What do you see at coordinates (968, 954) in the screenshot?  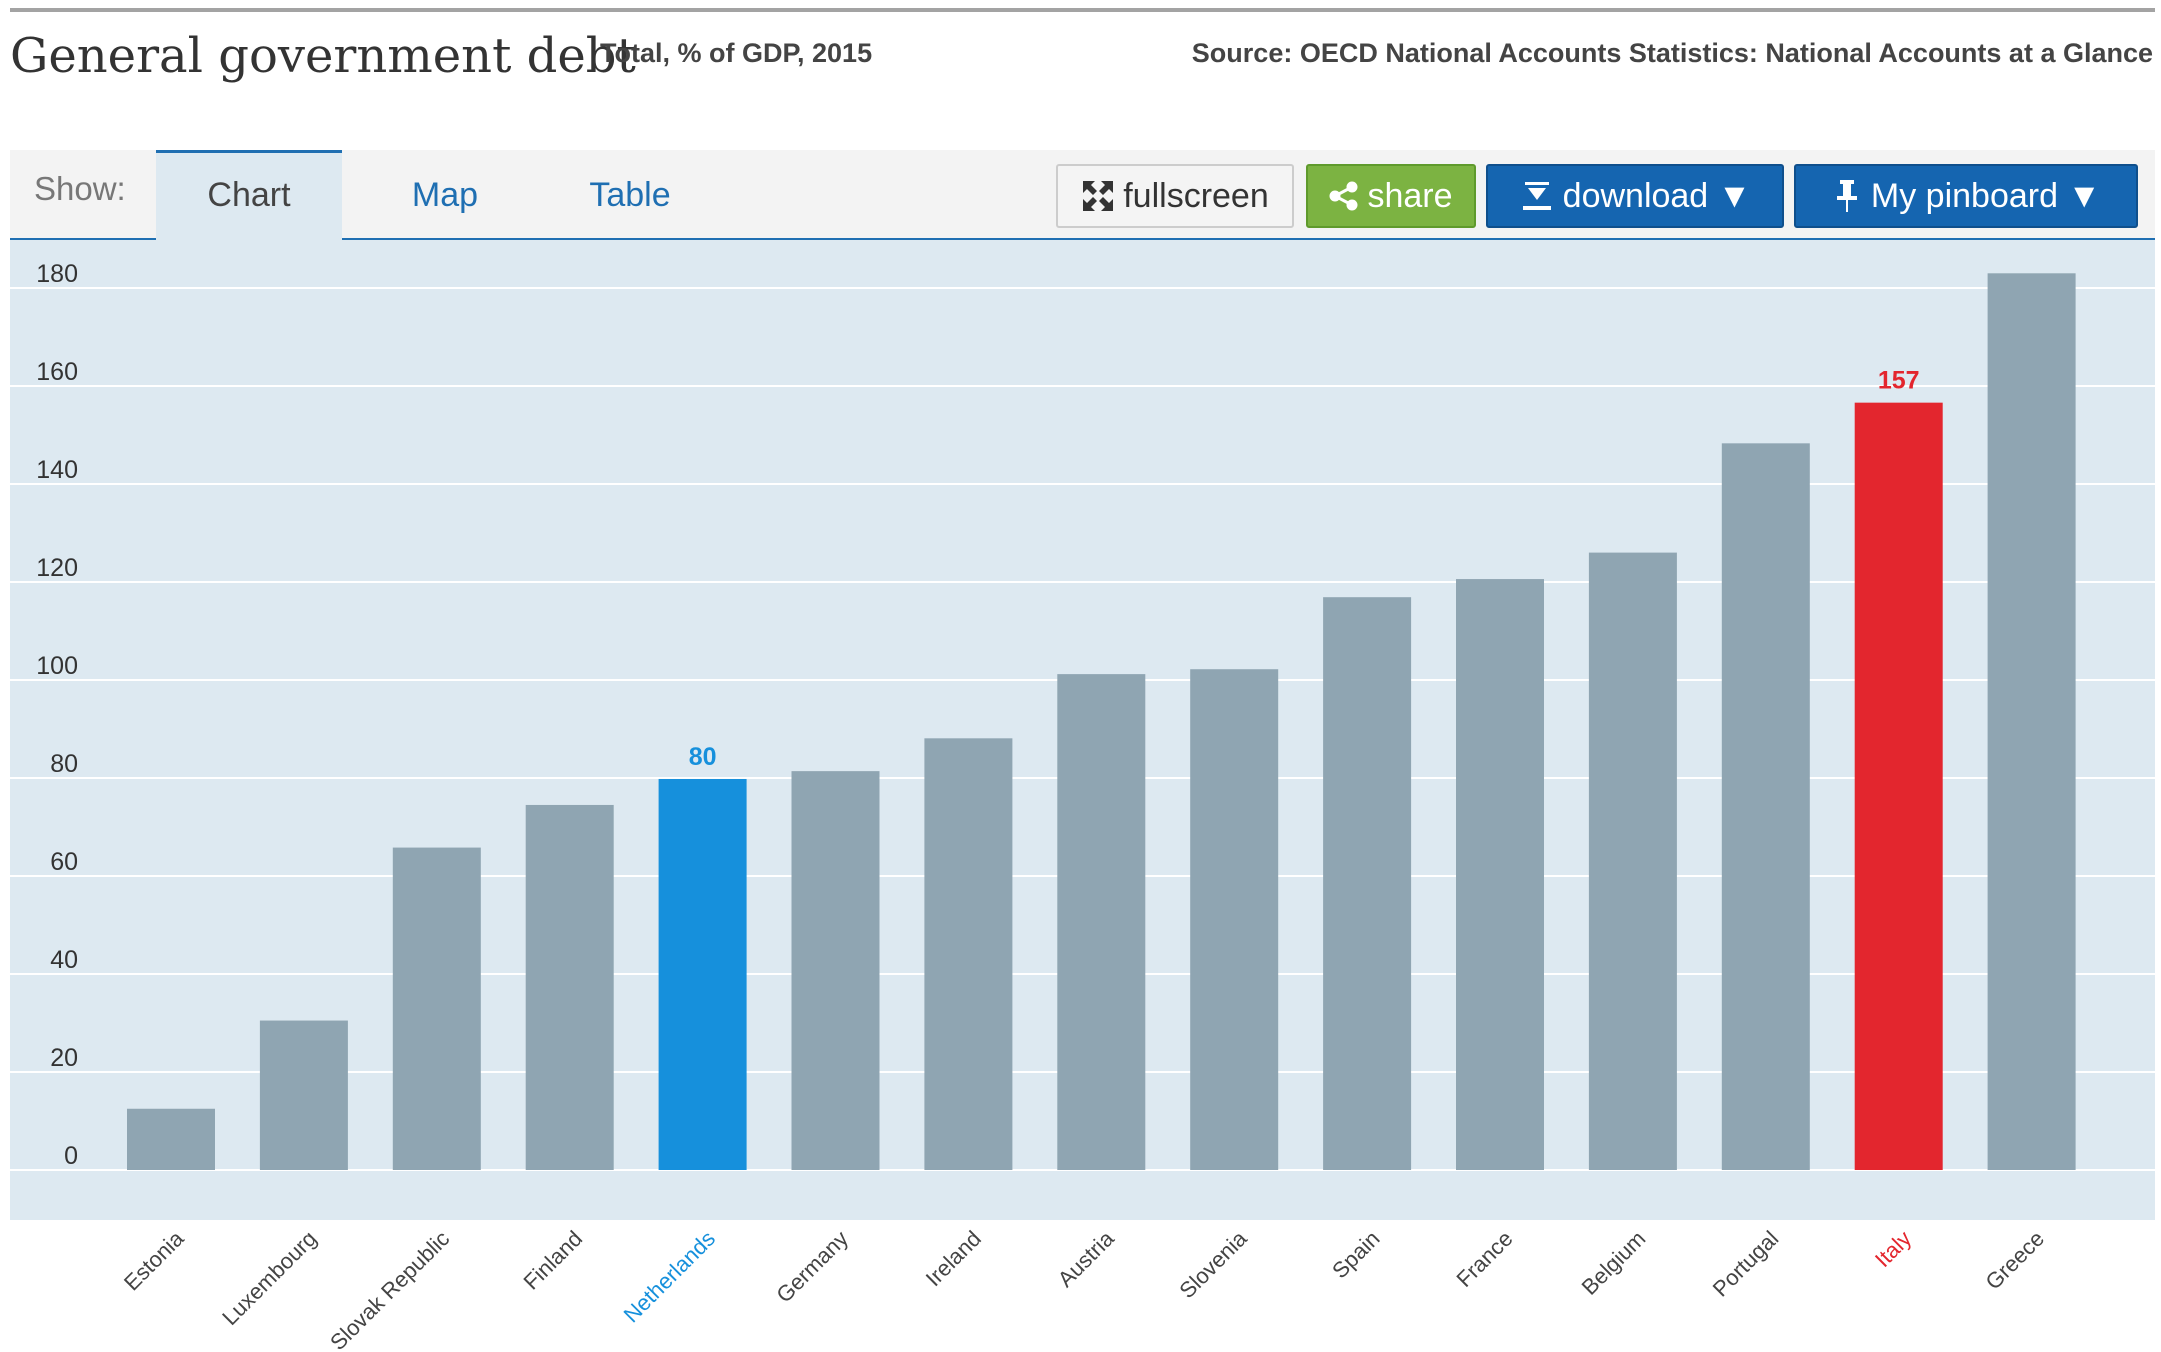 I see `bar-ireland` at bounding box center [968, 954].